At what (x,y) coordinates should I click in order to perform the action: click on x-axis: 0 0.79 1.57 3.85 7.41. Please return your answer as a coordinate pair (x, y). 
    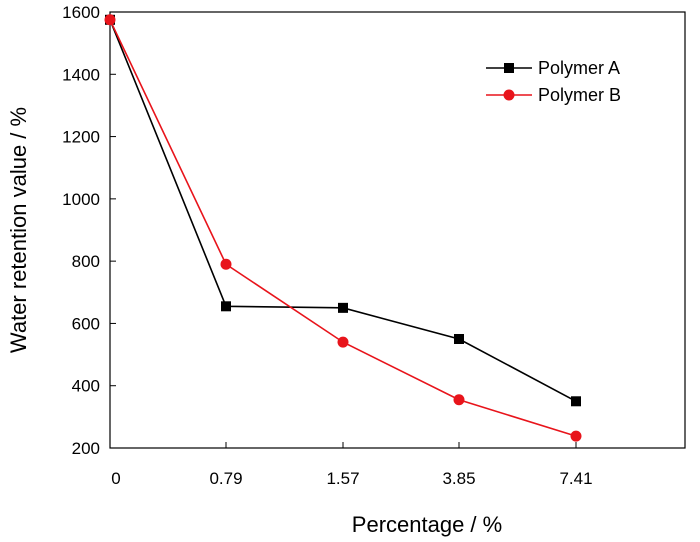
    Looking at the image, I should click on (351, 465).